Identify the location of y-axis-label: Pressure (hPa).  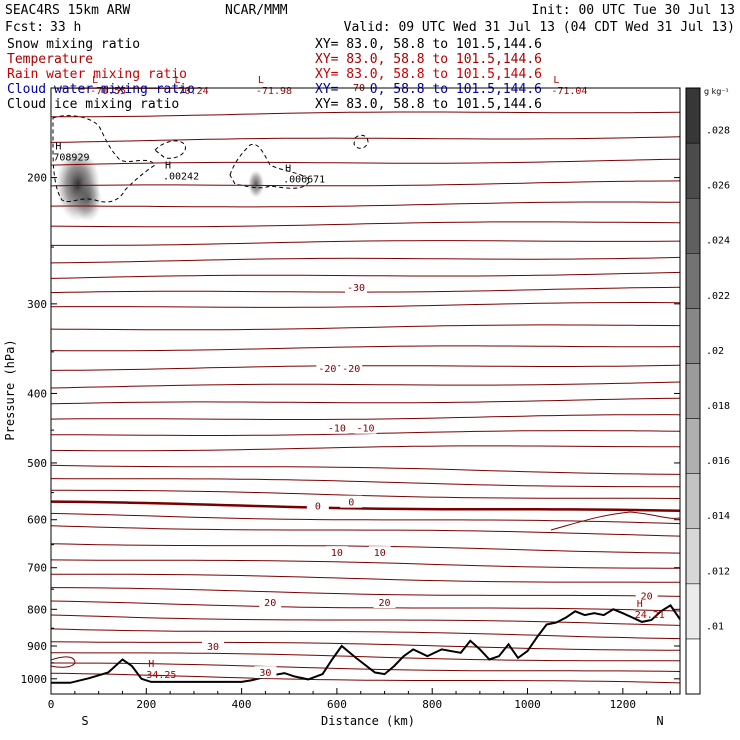
(10, 389).